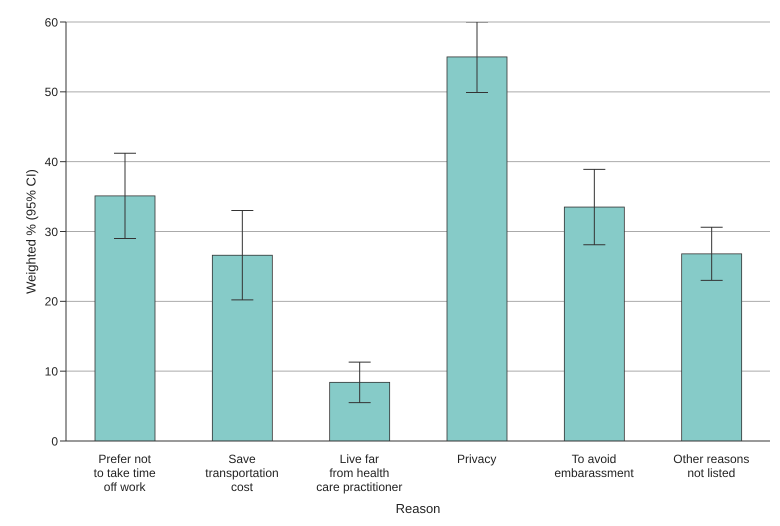 The image size is (780, 526). What do you see at coordinates (418, 508) in the screenshot?
I see `x-axis-title: Reason` at bounding box center [418, 508].